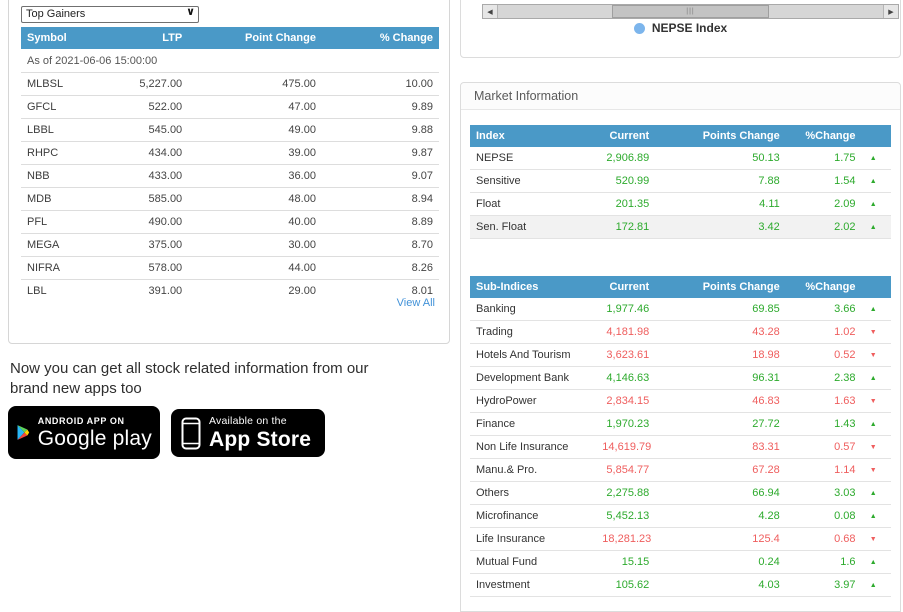 The height and width of the screenshot is (612, 903). What do you see at coordinates (248, 433) in the screenshot?
I see `app-store-badge: Available on the App Store` at bounding box center [248, 433].